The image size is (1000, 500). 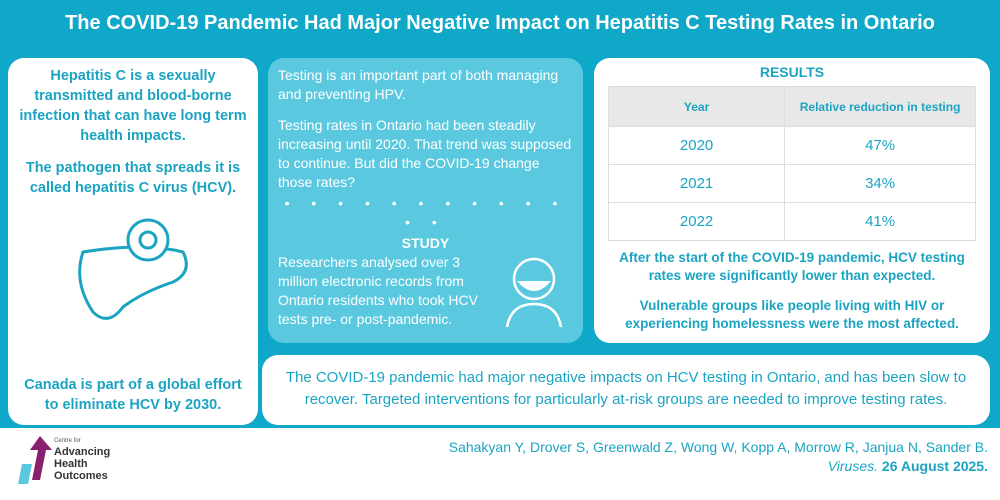 I want to click on col-year: Year, so click(x=696, y=106).